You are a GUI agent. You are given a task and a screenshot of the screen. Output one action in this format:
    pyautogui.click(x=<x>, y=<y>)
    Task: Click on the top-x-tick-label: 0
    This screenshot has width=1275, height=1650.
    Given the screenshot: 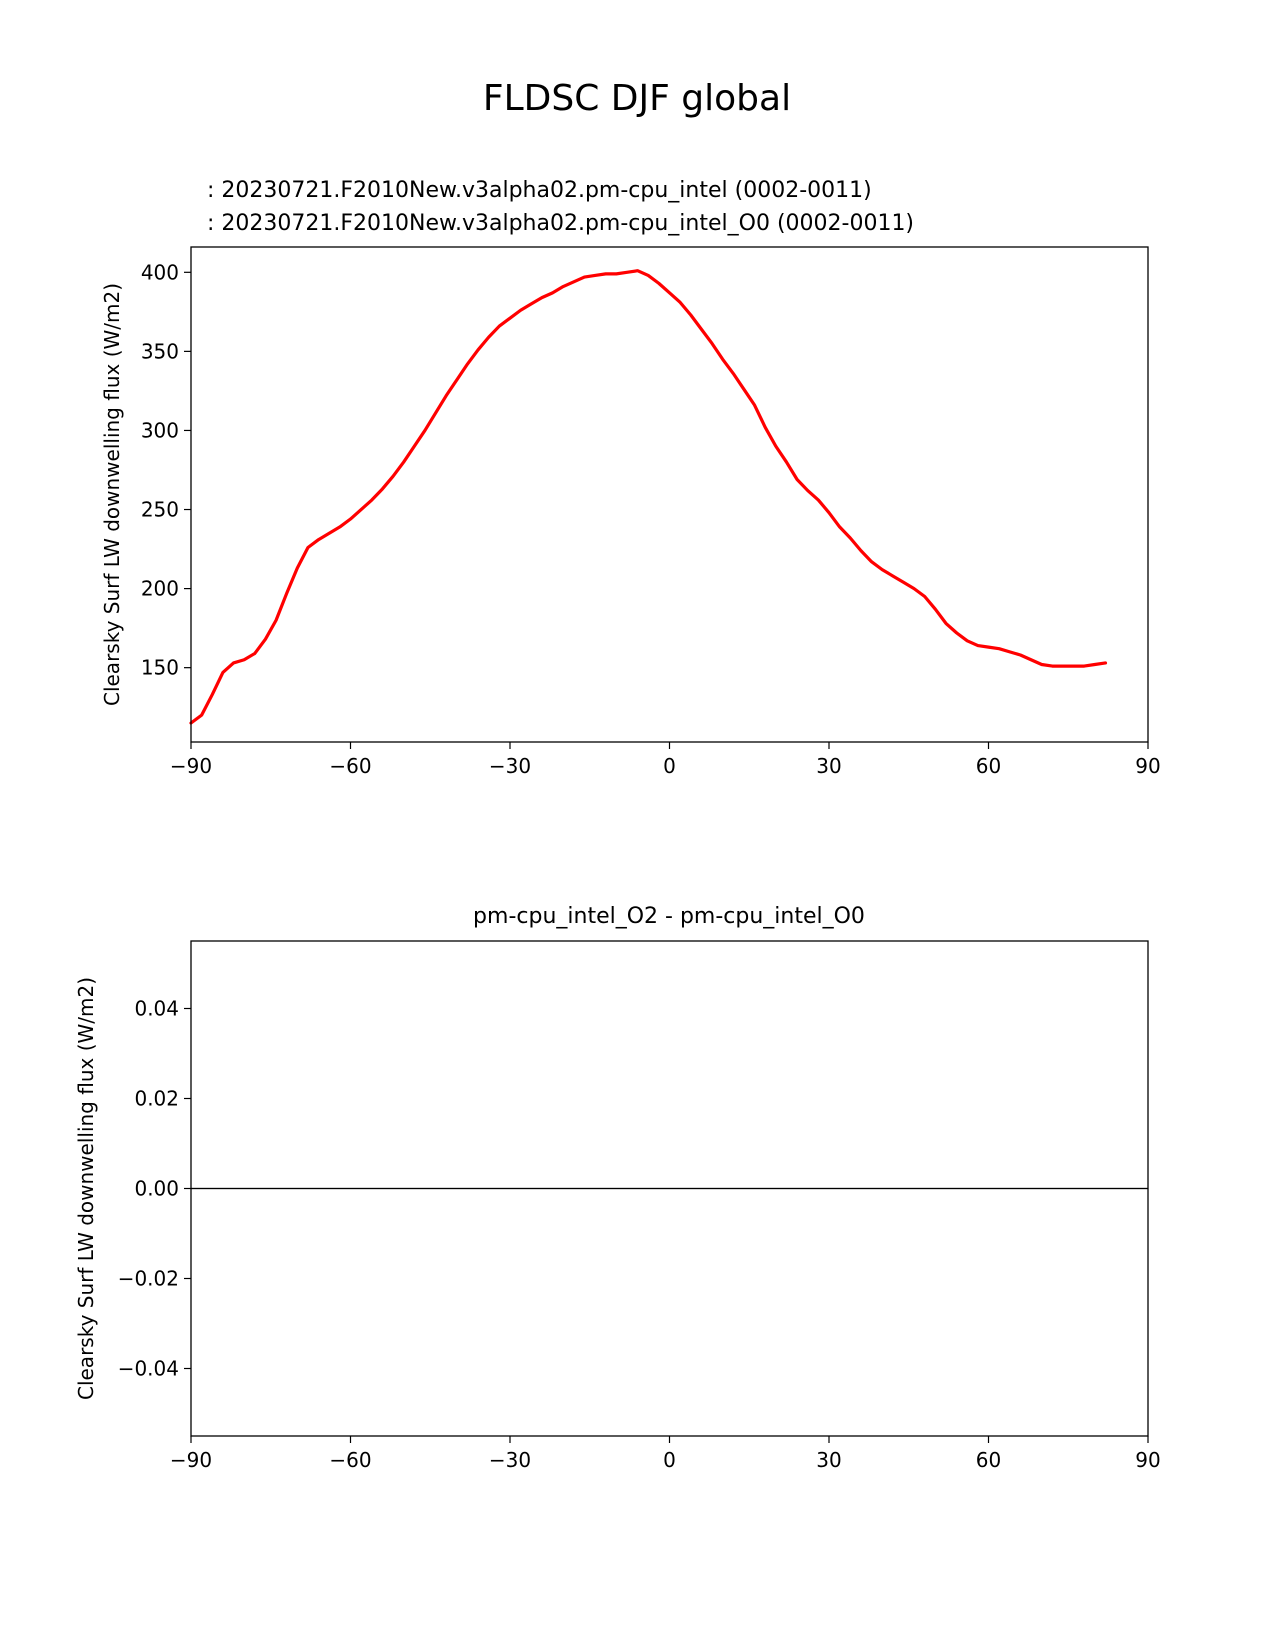 What is the action you would take?
    pyautogui.click(x=669, y=766)
    